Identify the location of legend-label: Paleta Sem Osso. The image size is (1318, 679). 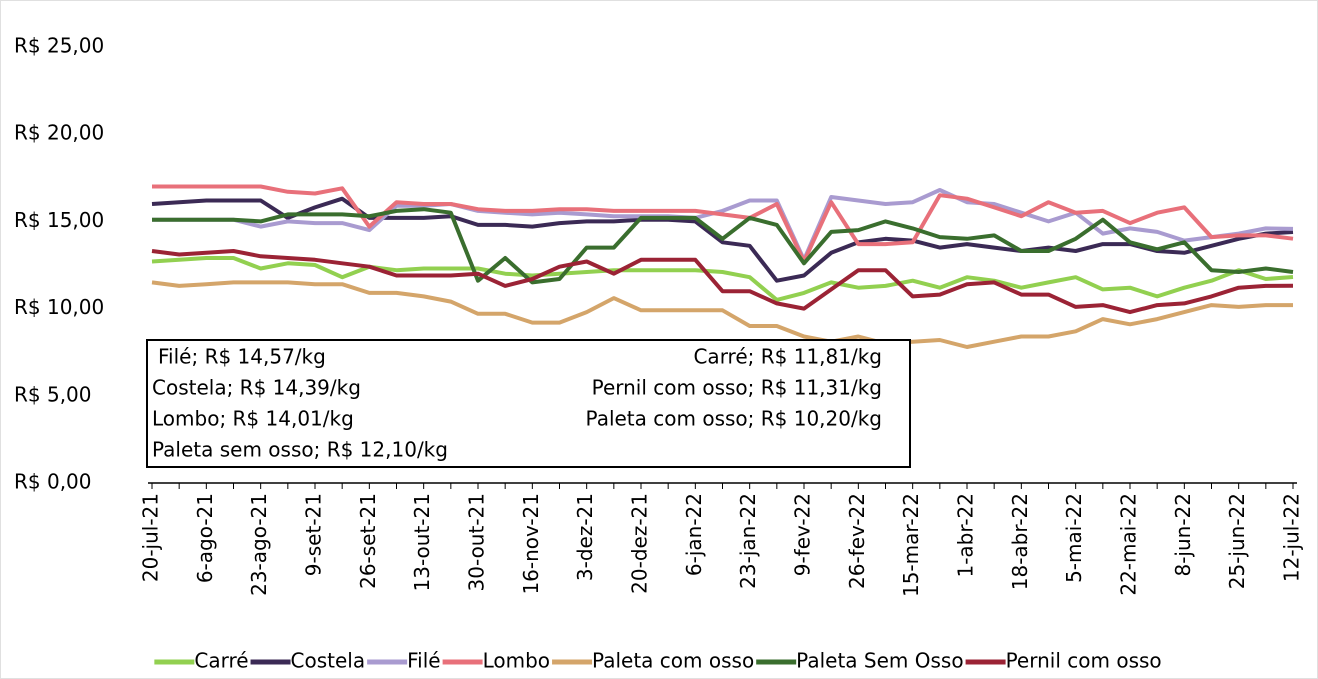
(879, 661).